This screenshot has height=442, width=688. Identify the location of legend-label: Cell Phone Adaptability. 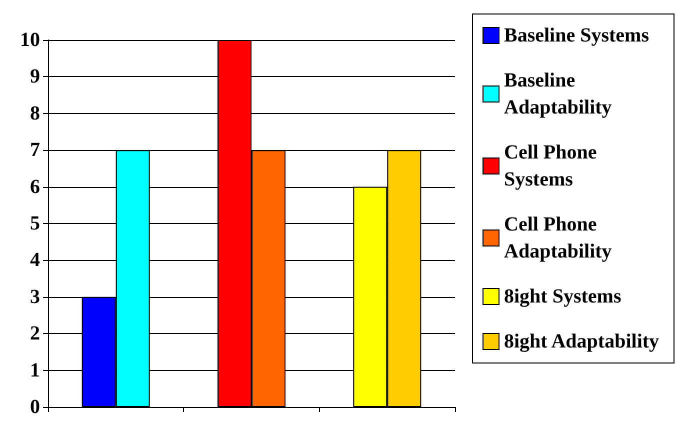
(558, 238).